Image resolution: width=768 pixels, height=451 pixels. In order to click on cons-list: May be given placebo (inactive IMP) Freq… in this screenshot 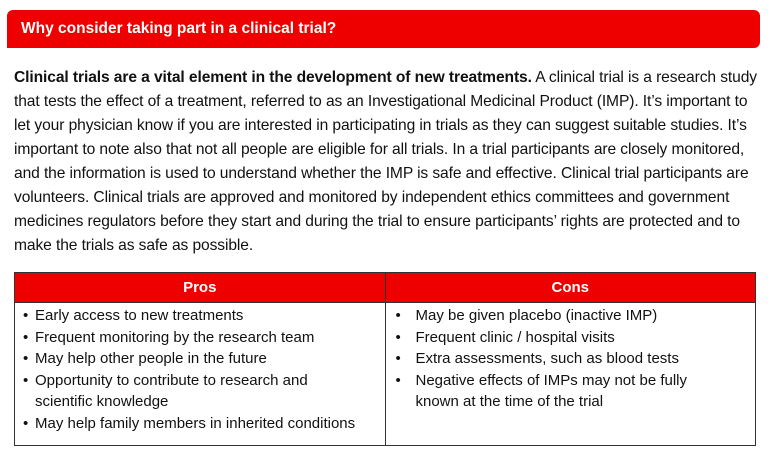, I will do `click(571, 359)`.